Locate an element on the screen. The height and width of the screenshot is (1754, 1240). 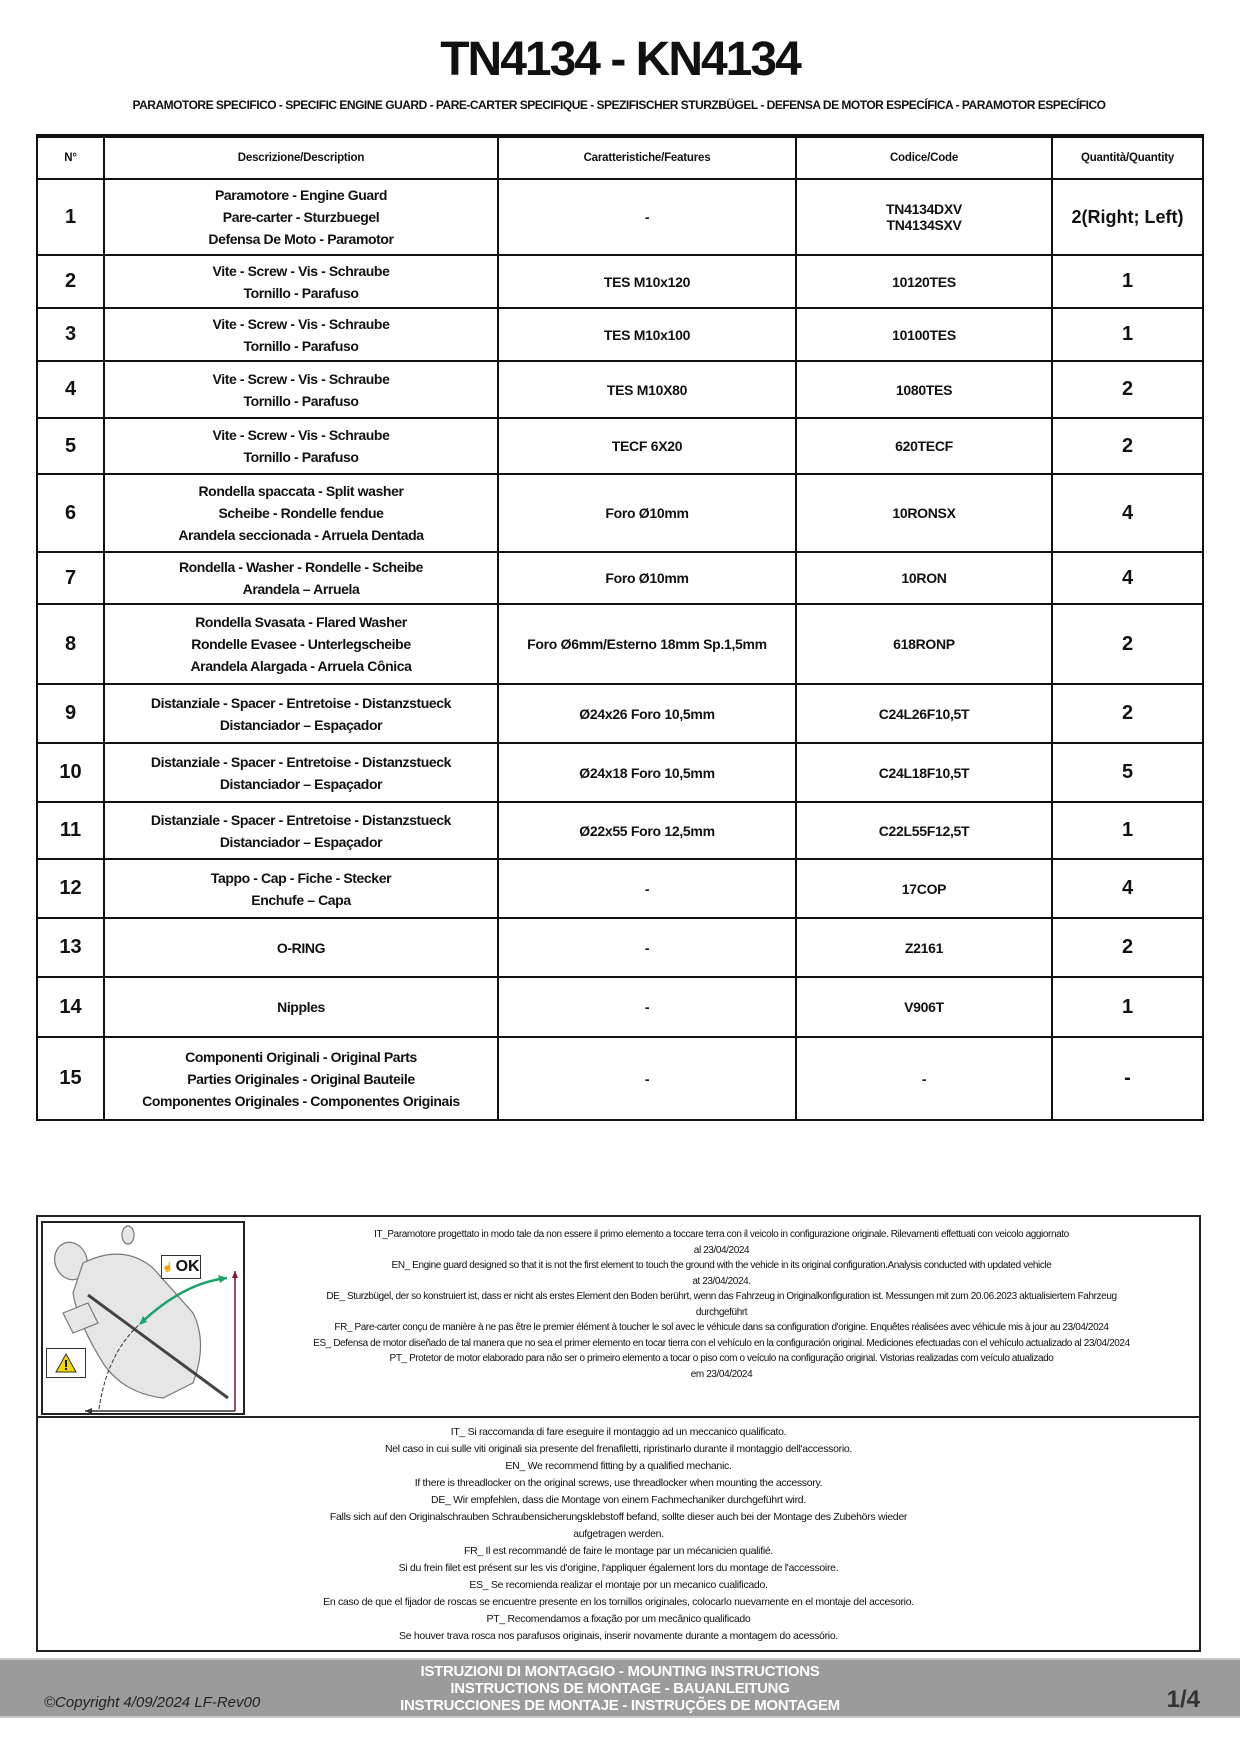
column-header-quantity: Quantità/Quantity is located at coordinates (1127, 157).